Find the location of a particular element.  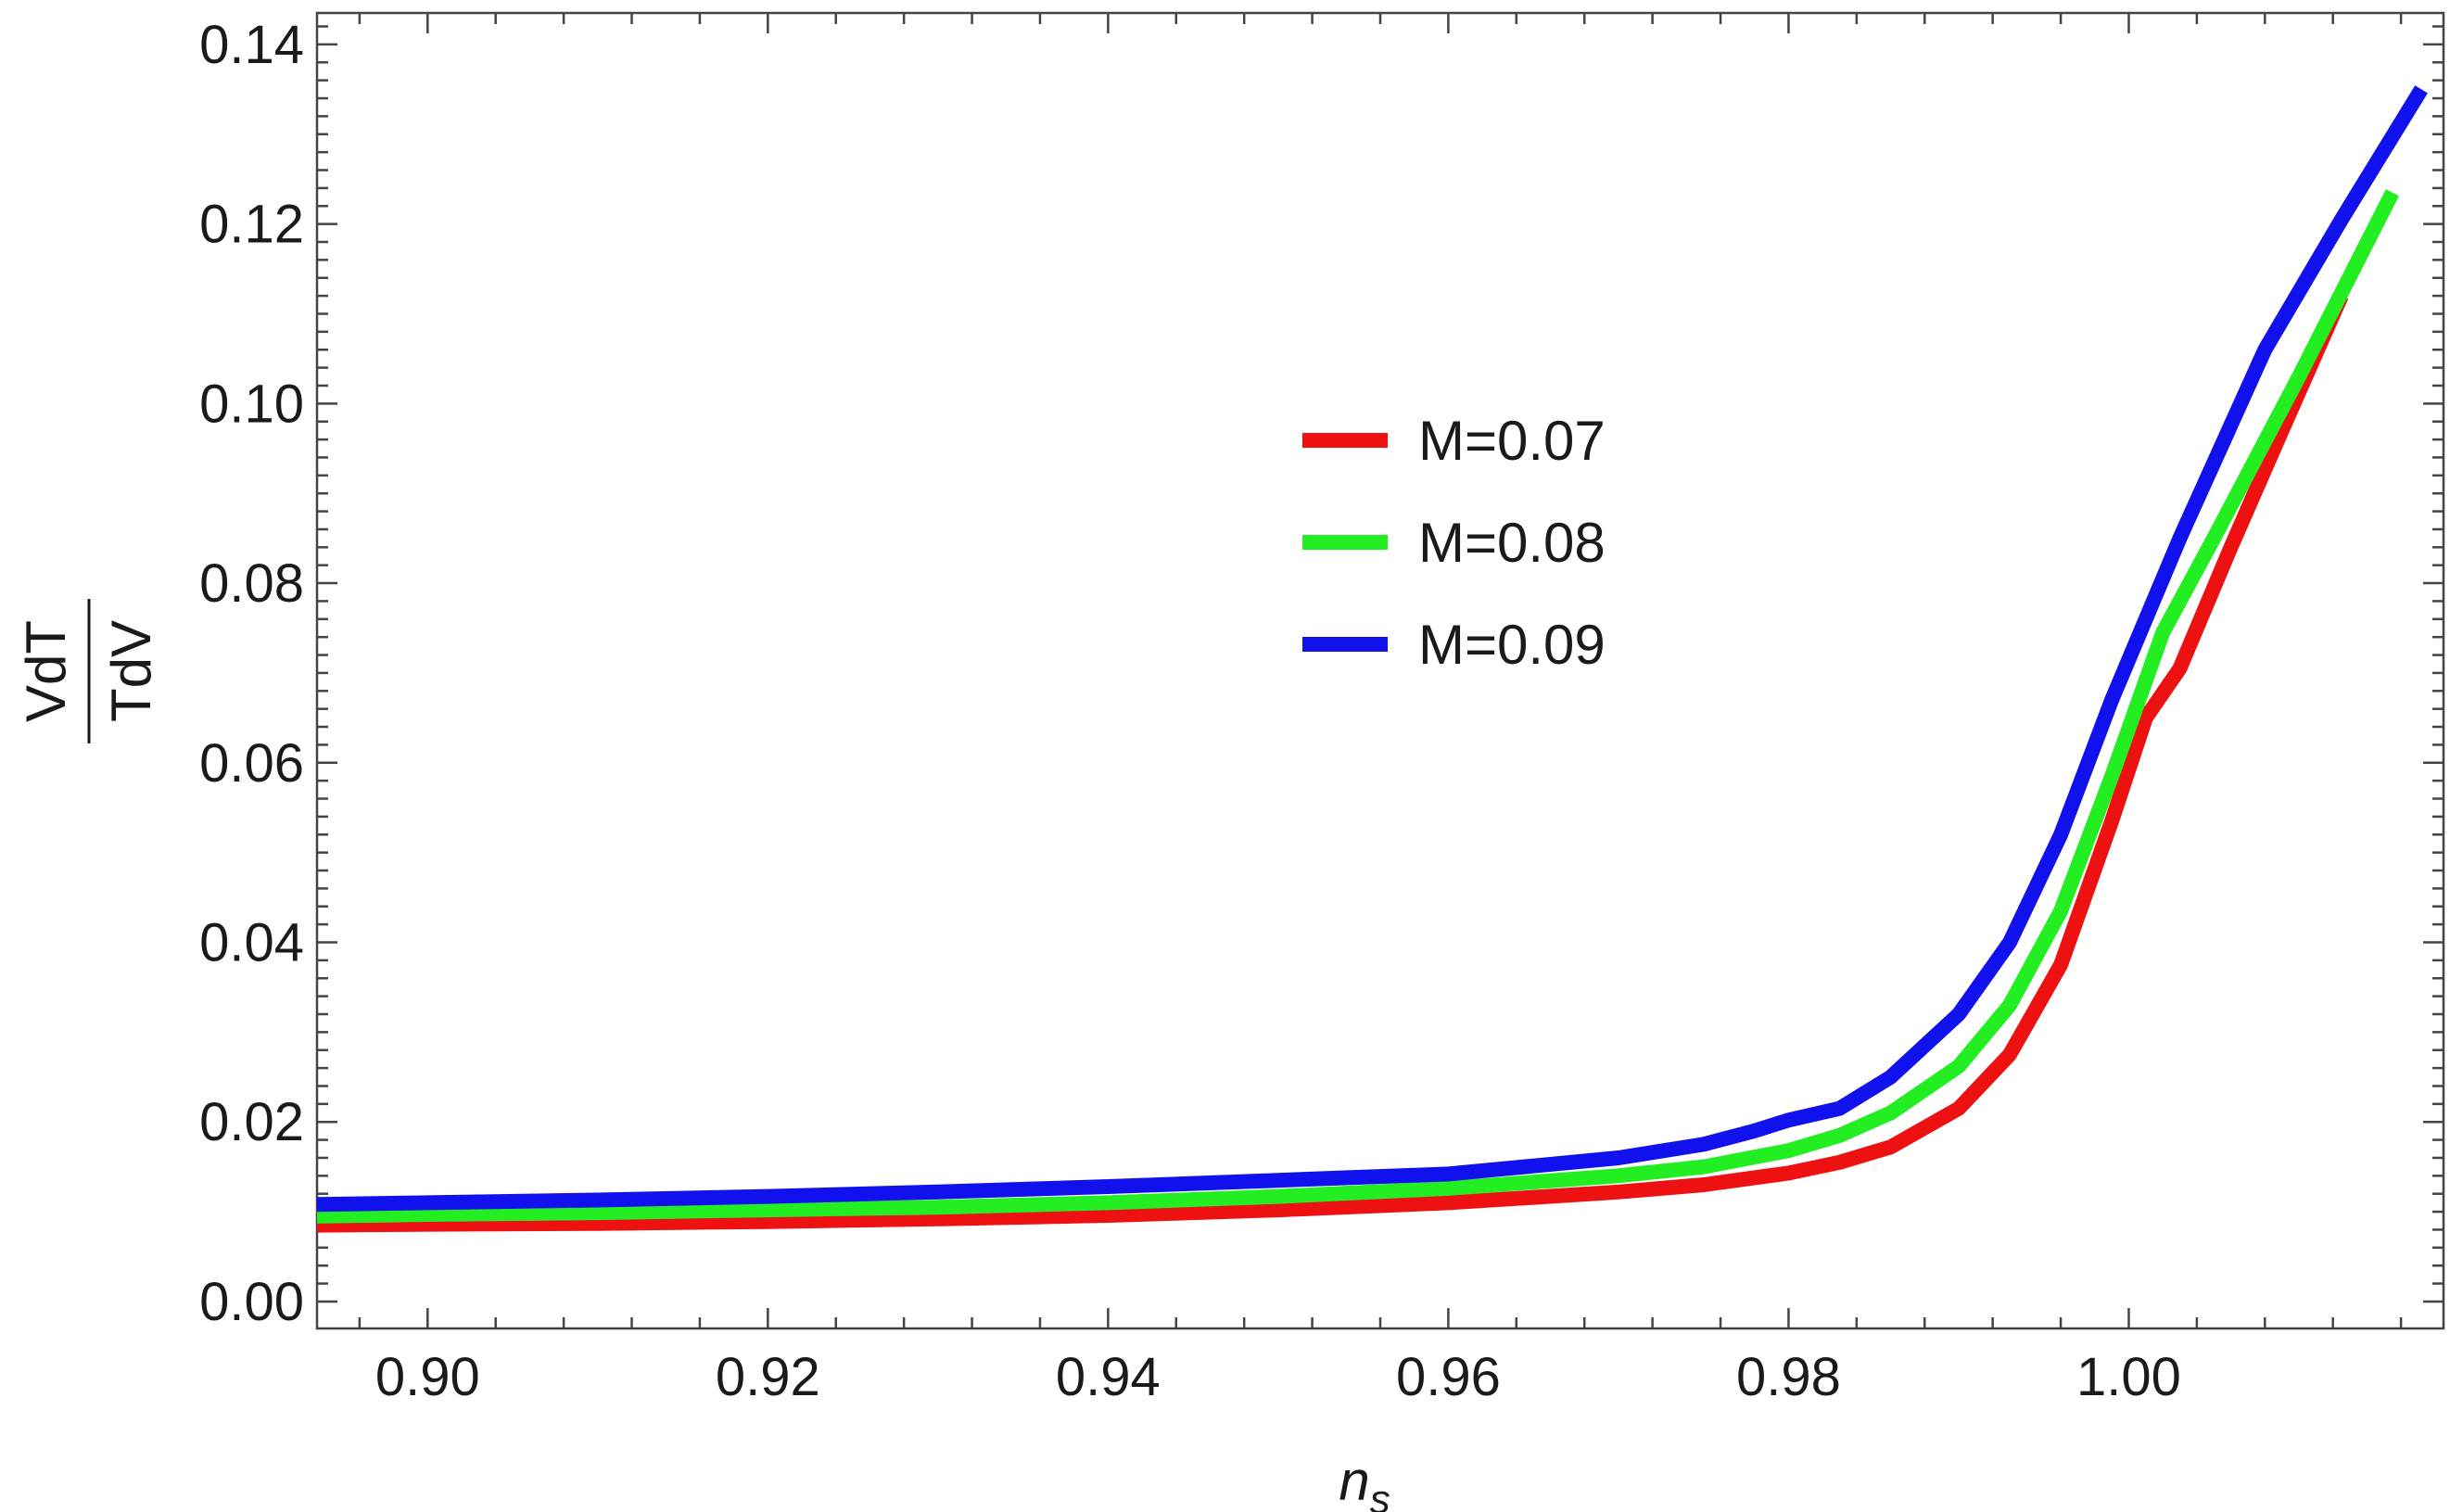

x-tick-label: 0.94 is located at coordinates (1109, 1377).